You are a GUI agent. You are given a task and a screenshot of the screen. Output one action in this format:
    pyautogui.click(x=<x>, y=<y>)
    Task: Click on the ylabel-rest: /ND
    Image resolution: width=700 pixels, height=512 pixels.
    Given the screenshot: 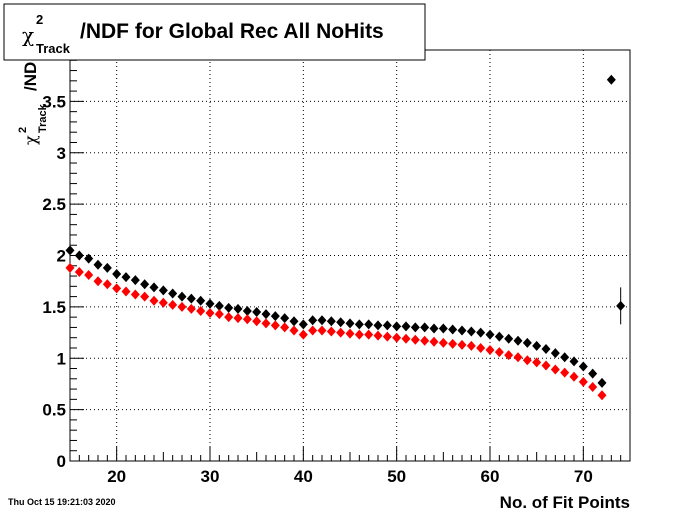 What is the action you would take?
    pyautogui.click(x=30, y=76)
    